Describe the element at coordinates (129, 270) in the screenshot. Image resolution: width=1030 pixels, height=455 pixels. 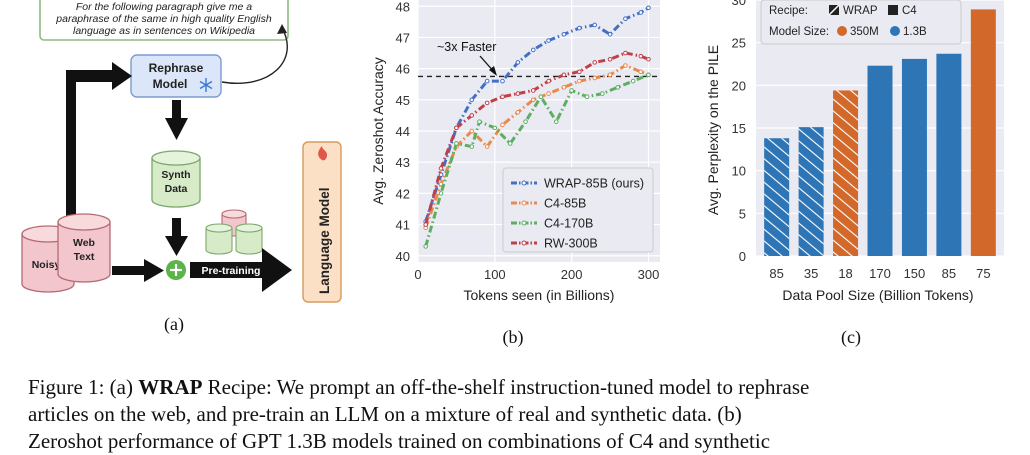
I see `arrow-web-plus` at that location.